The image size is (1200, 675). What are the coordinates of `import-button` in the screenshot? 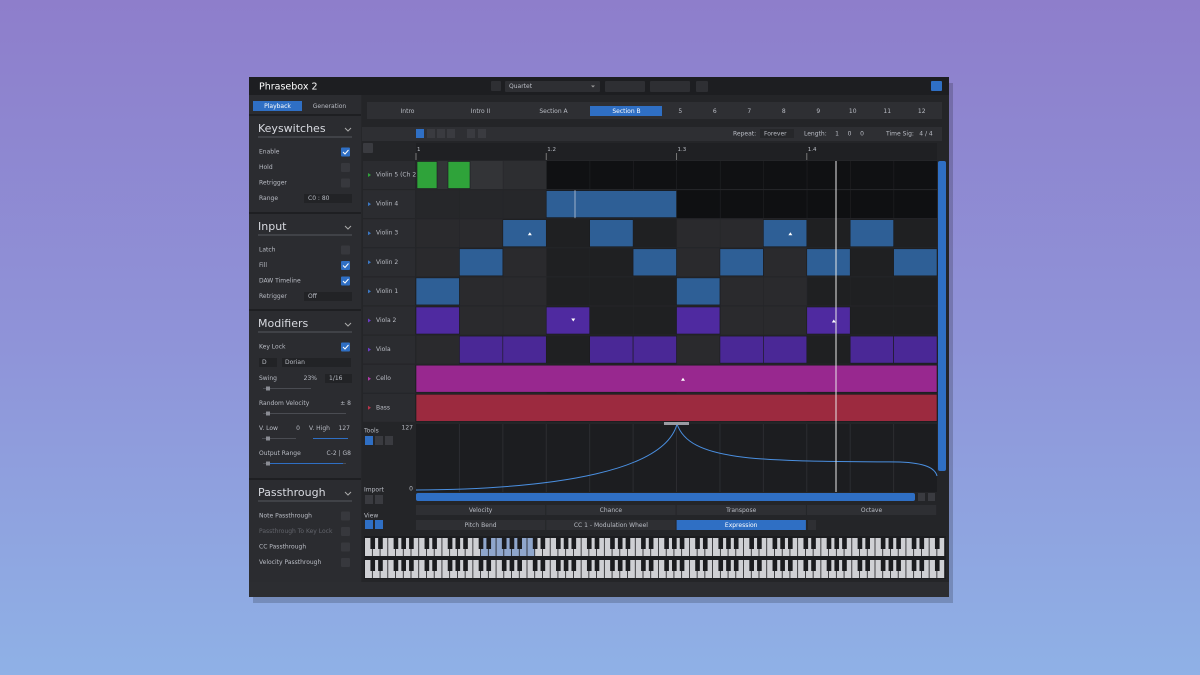 It's located at (379, 499).